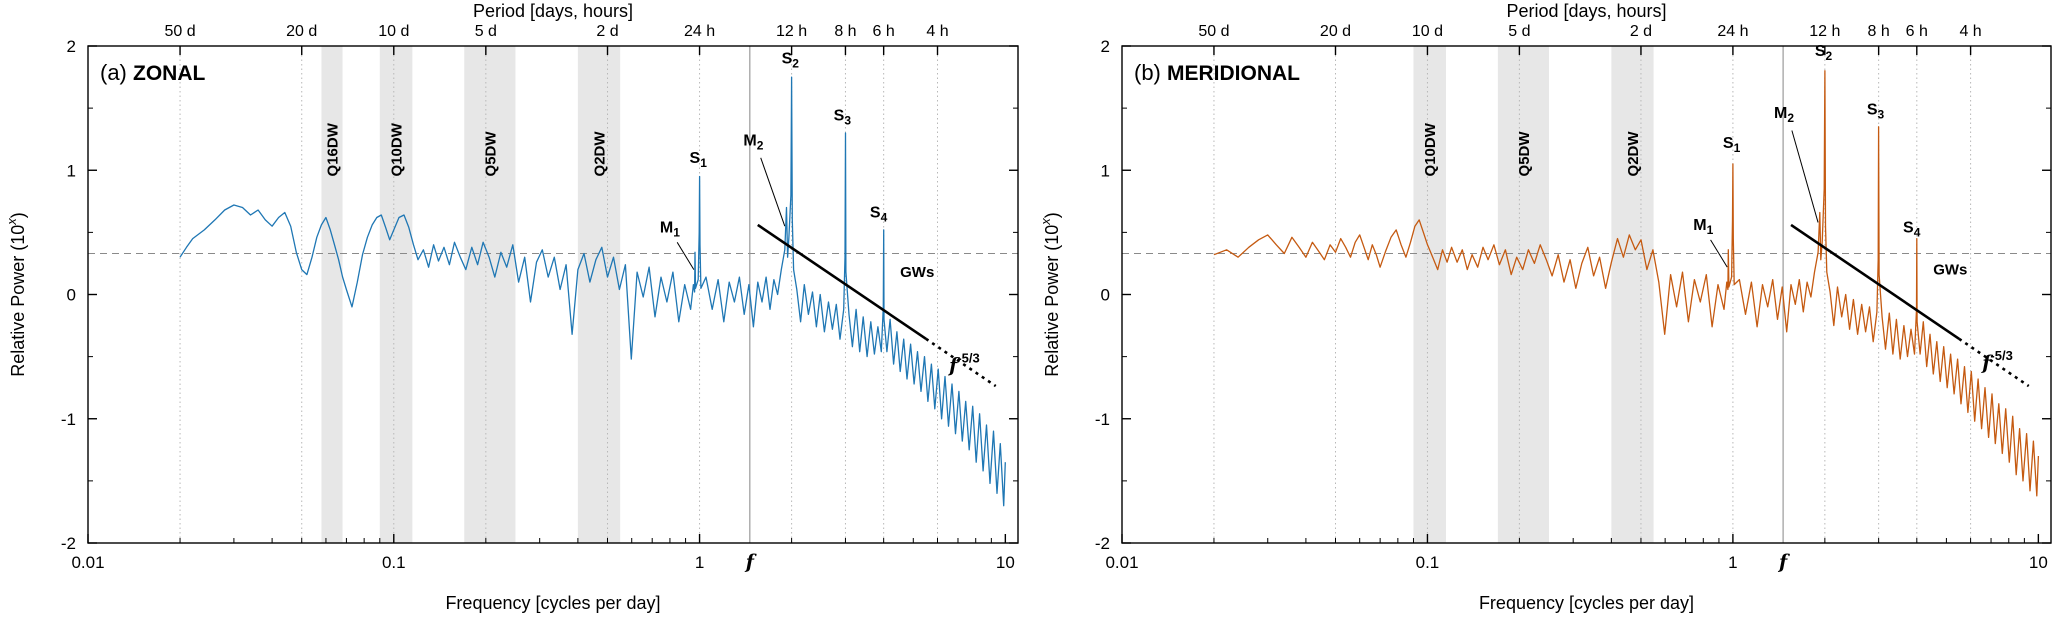 The height and width of the screenshot is (621, 2067). I want to click on wave-band-q16dw, so click(332, 294).